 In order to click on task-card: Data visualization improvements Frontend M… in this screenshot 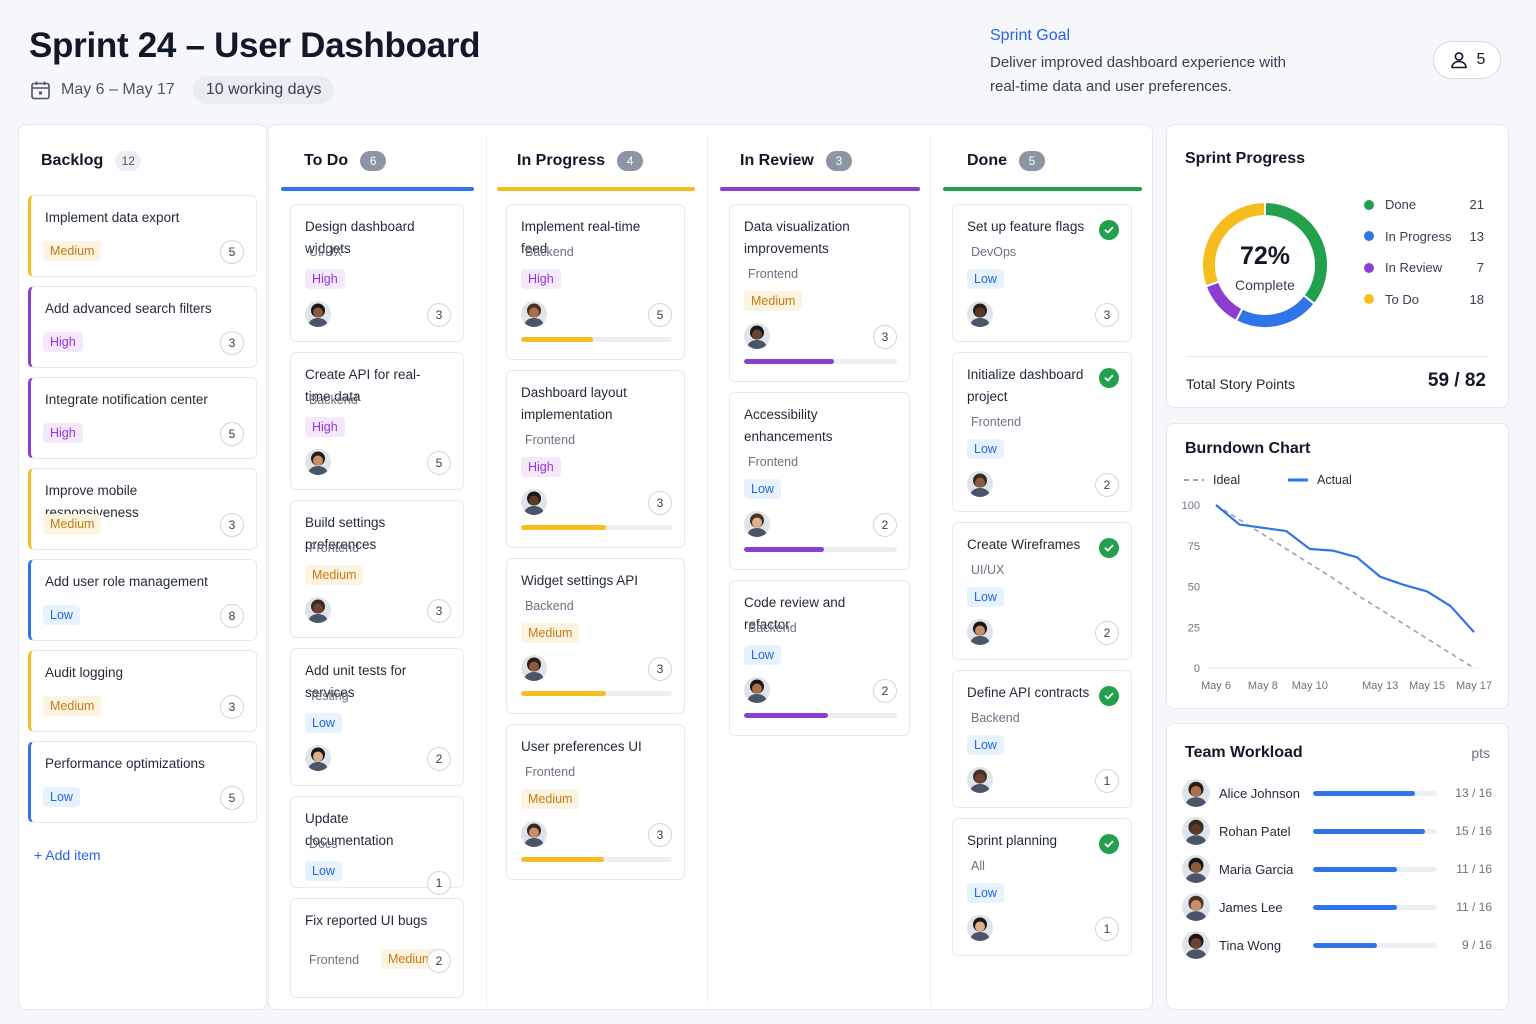, I will do `click(819, 293)`.